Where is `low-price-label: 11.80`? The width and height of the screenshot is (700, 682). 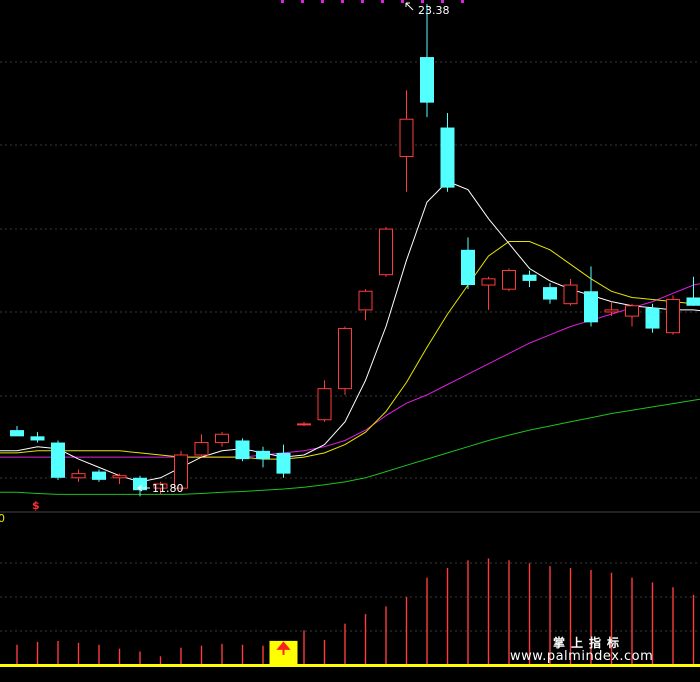 low-price-label: 11.80 is located at coordinates (168, 488).